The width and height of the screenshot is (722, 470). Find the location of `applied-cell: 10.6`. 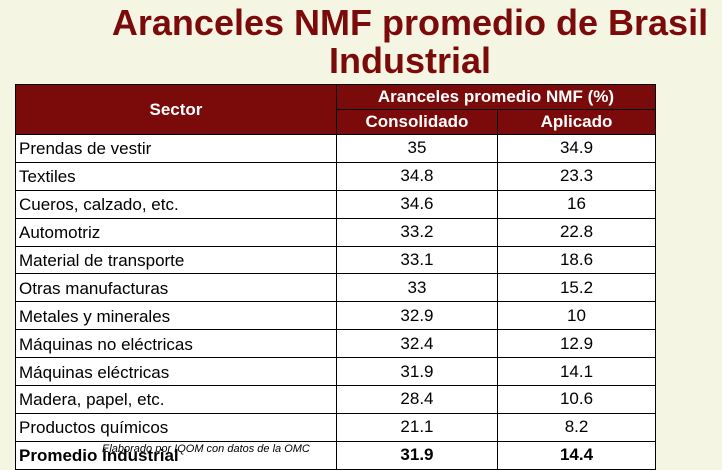

applied-cell: 10.6 is located at coordinates (576, 399).